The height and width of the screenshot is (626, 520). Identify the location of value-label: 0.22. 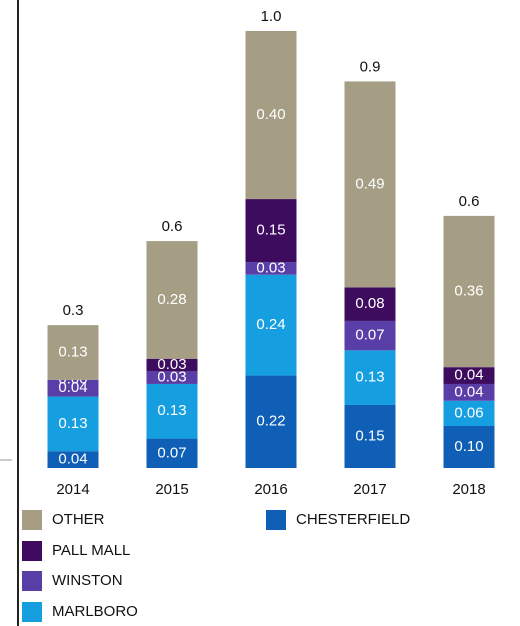
(270, 421).